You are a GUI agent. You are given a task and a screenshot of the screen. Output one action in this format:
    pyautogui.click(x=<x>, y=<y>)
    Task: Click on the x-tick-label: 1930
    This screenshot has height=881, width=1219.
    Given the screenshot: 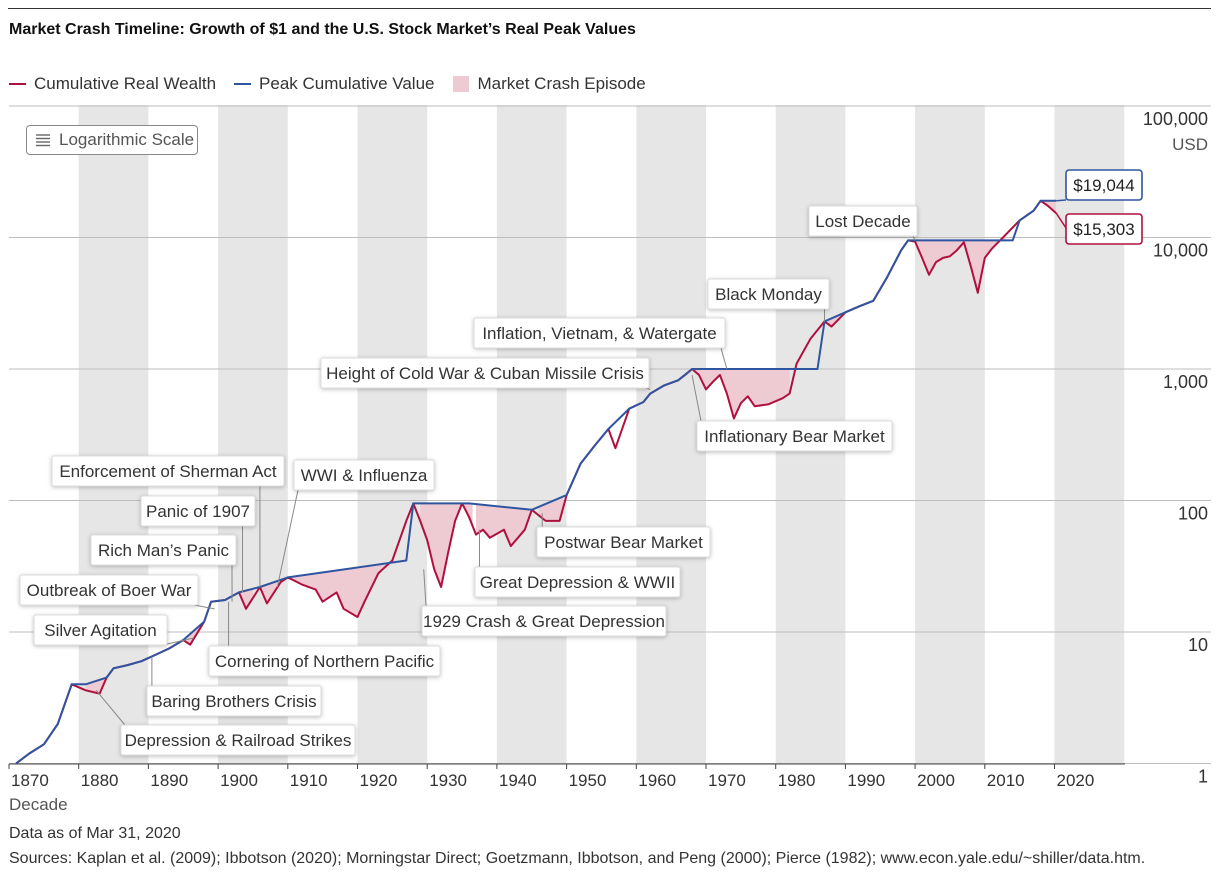 What is the action you would take?
    pyautogui.click(x=448, y=780)
    